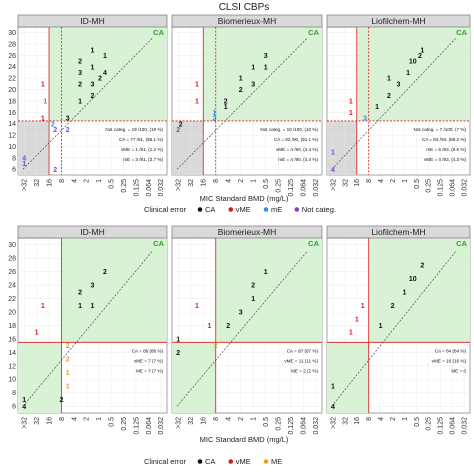  What do you see at coordinates (12, 353) in the screenshot?
I see `y-tick-label: 14` at bounding box center [12, 353].